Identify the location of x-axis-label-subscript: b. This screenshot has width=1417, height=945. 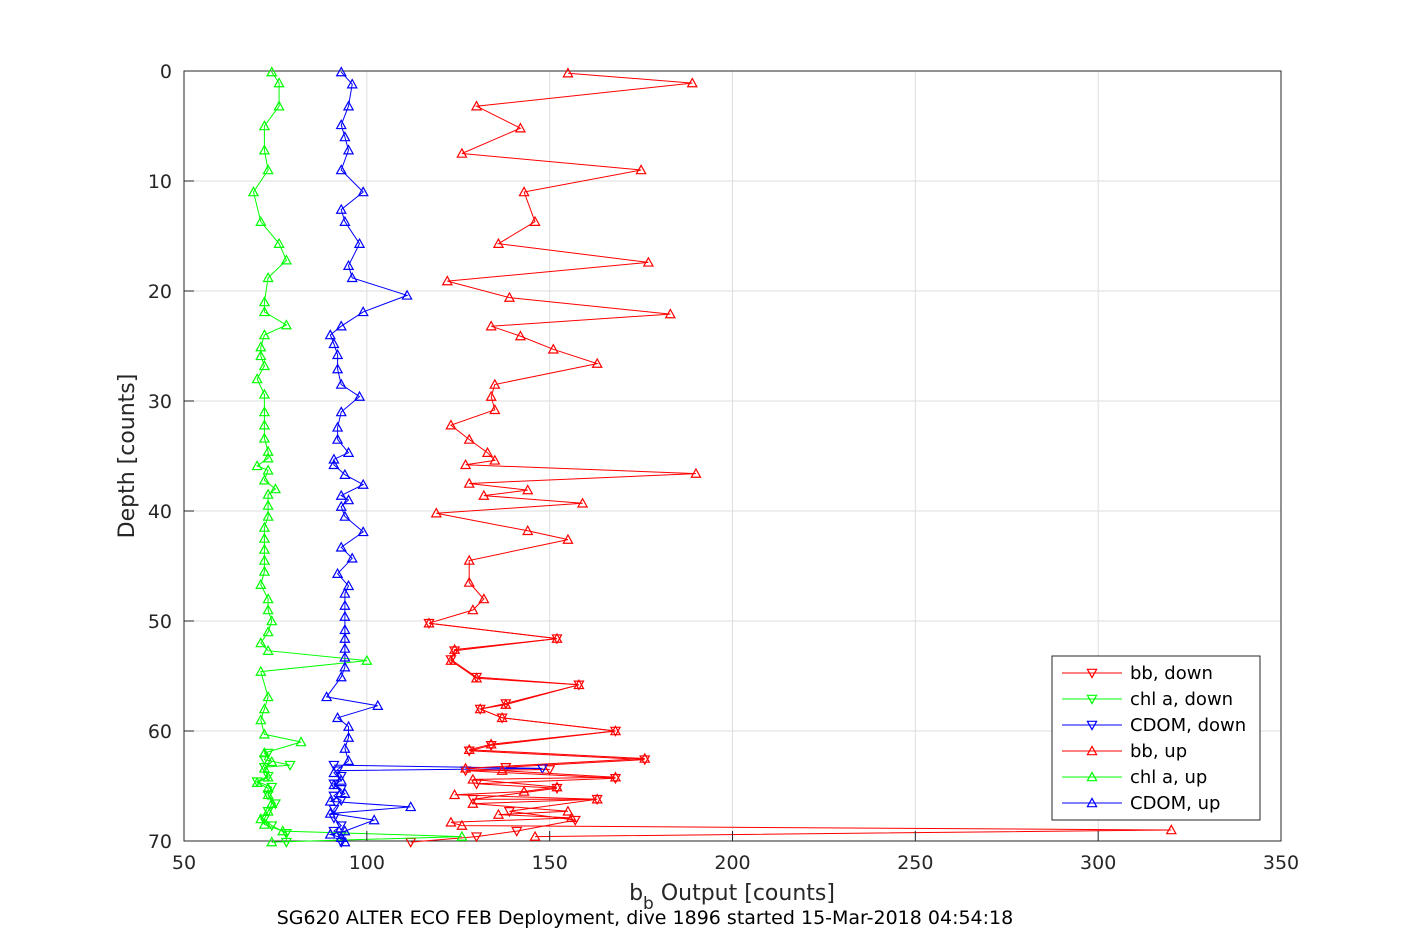
(648, 904).